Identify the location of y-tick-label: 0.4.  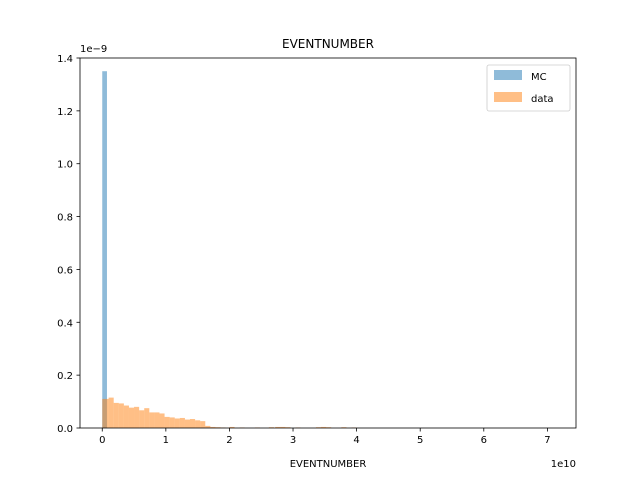
(65, 323).